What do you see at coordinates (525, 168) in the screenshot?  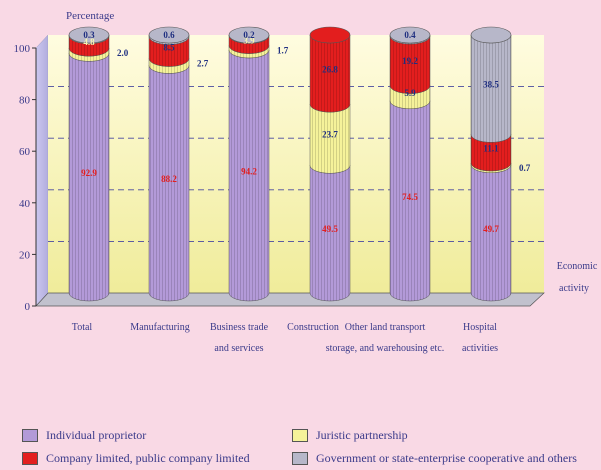 I see `data-label-juristic: 0.7` at bounding box center [525, 168].